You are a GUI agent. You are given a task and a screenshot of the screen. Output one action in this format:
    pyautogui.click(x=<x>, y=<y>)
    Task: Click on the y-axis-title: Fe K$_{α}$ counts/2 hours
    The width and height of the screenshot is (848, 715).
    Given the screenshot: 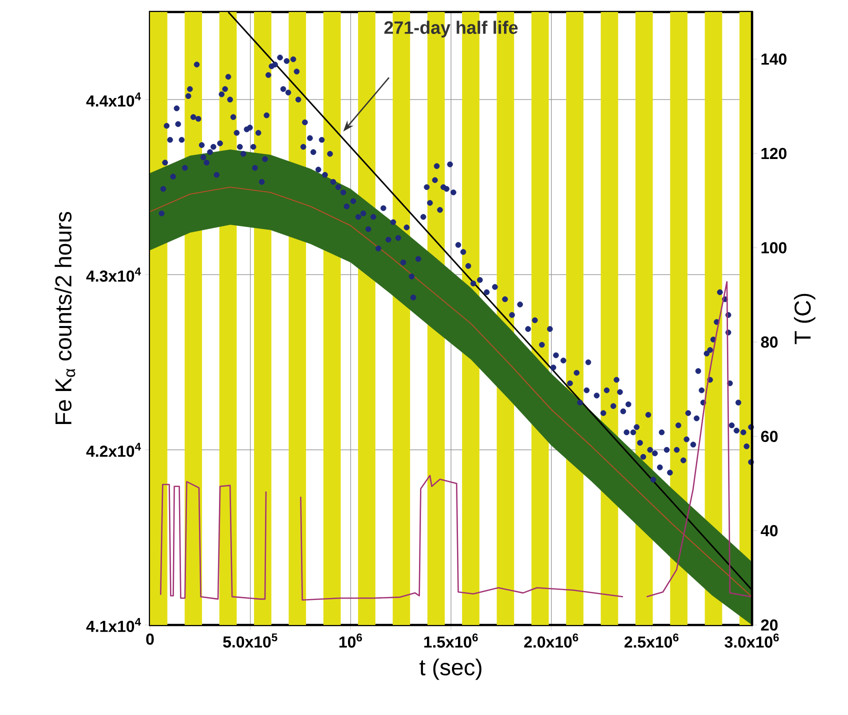 What is the action you would take?
    pyautogui.click(x=65, y=318)
    